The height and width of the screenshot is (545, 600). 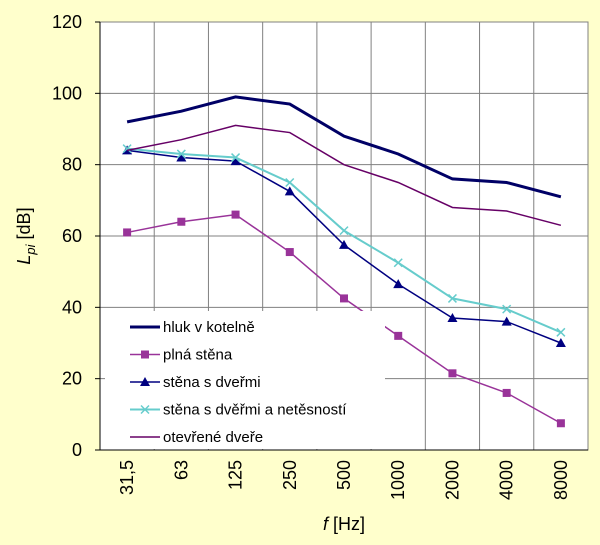 I want to click on y-tick-label: 100, so click(x=67, y=93).